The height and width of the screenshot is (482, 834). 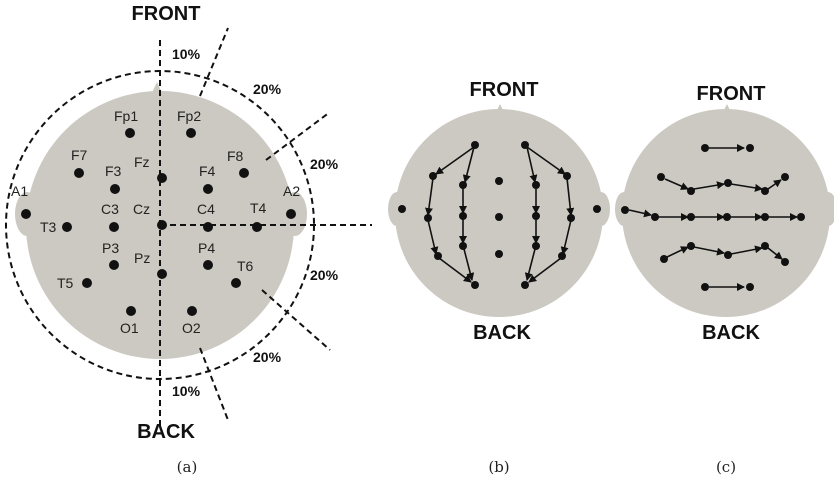 I want to click on electrode-b-f3, so click(x=463, y=185).